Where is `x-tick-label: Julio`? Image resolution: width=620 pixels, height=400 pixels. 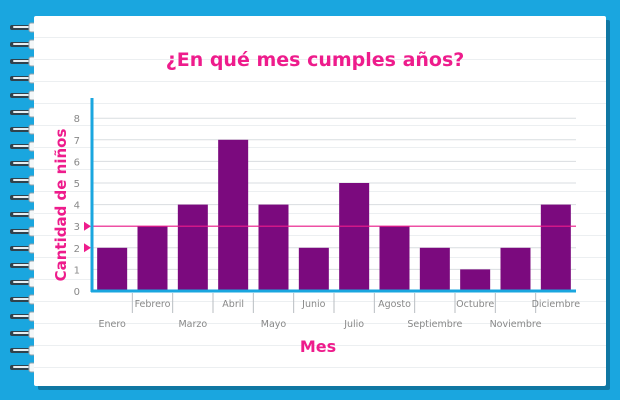 x-tick-label: Julio is located at coordinates (353, 324).